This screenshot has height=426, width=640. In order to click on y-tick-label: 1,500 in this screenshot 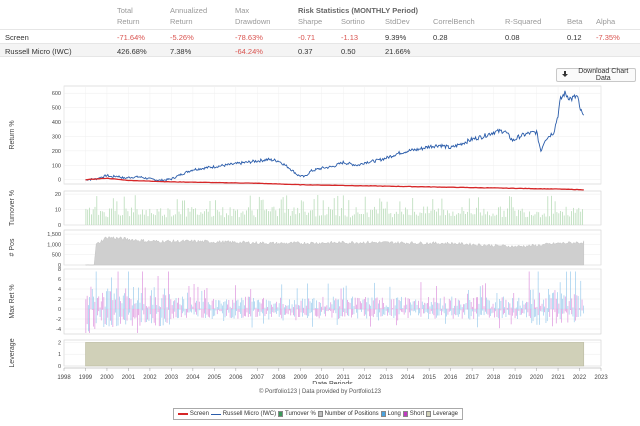, I will do `click(54, 235)`.